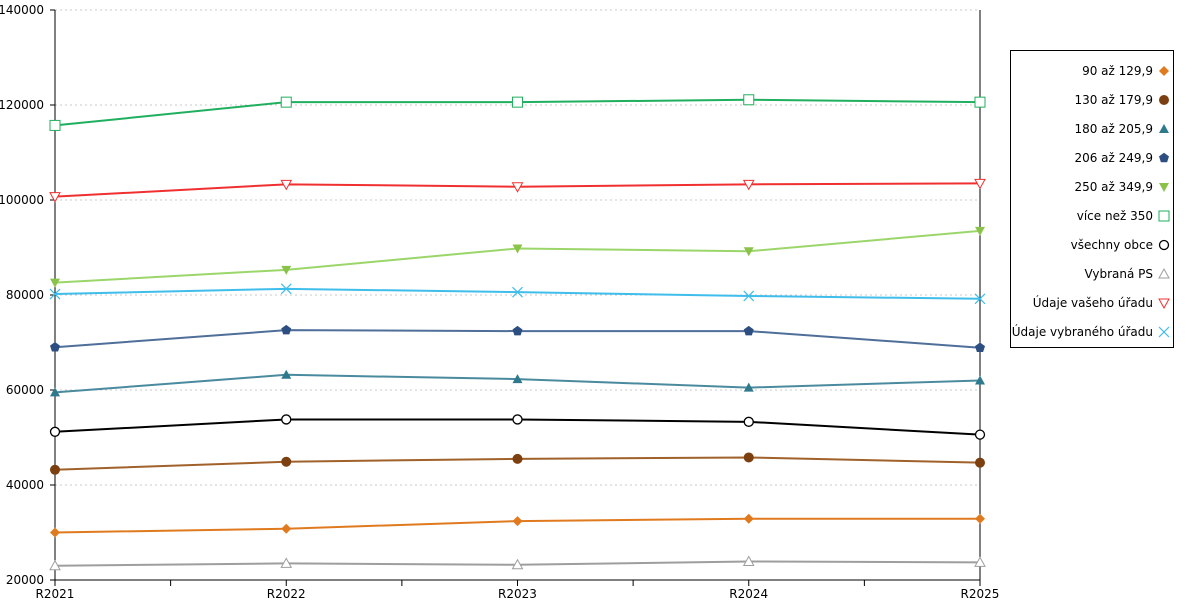  Describe the element at coordinates (286, 593) in the screenshot. I see `x-tick-label: R2022` at that location.